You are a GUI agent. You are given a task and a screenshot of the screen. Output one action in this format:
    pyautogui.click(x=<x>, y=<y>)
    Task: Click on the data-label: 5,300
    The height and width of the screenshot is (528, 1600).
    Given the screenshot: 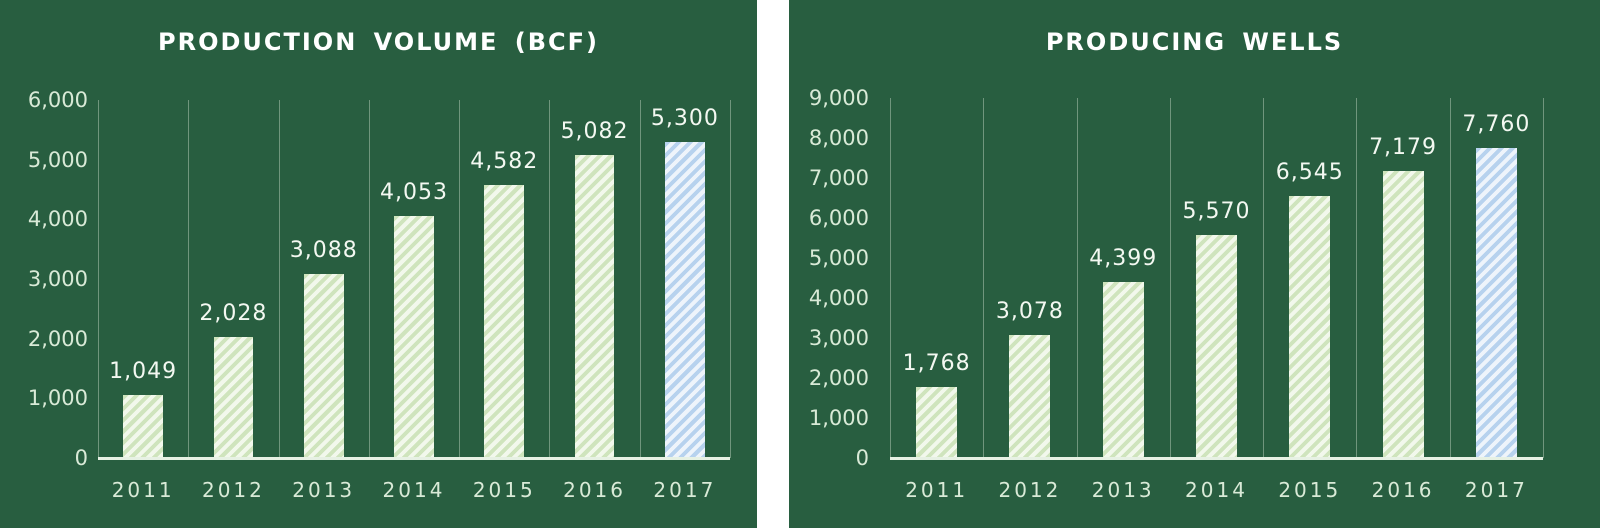 What is the action you would take?
    pyautogui.click(x=684, y=118)
    